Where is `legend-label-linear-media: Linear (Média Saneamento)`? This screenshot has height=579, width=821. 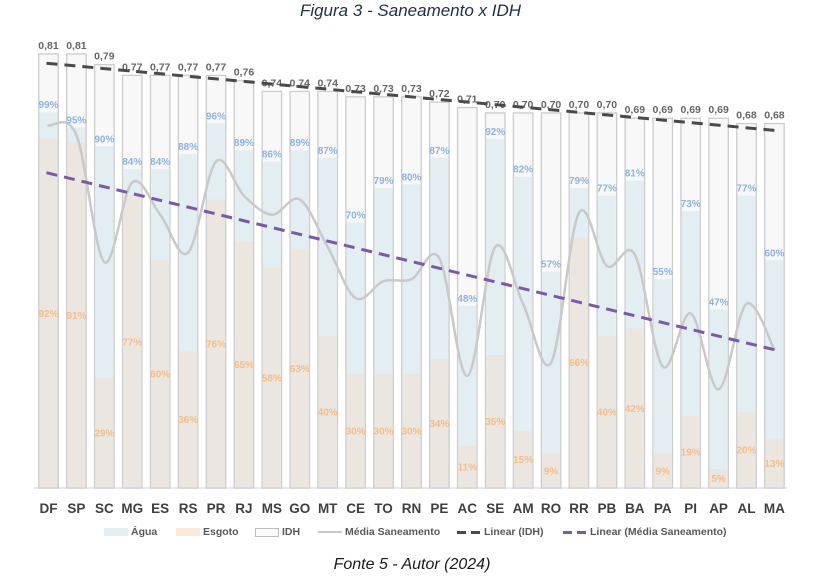 legend-label-linear-media: Linear (Média Saneamento) is located at coordinates (658, 532).